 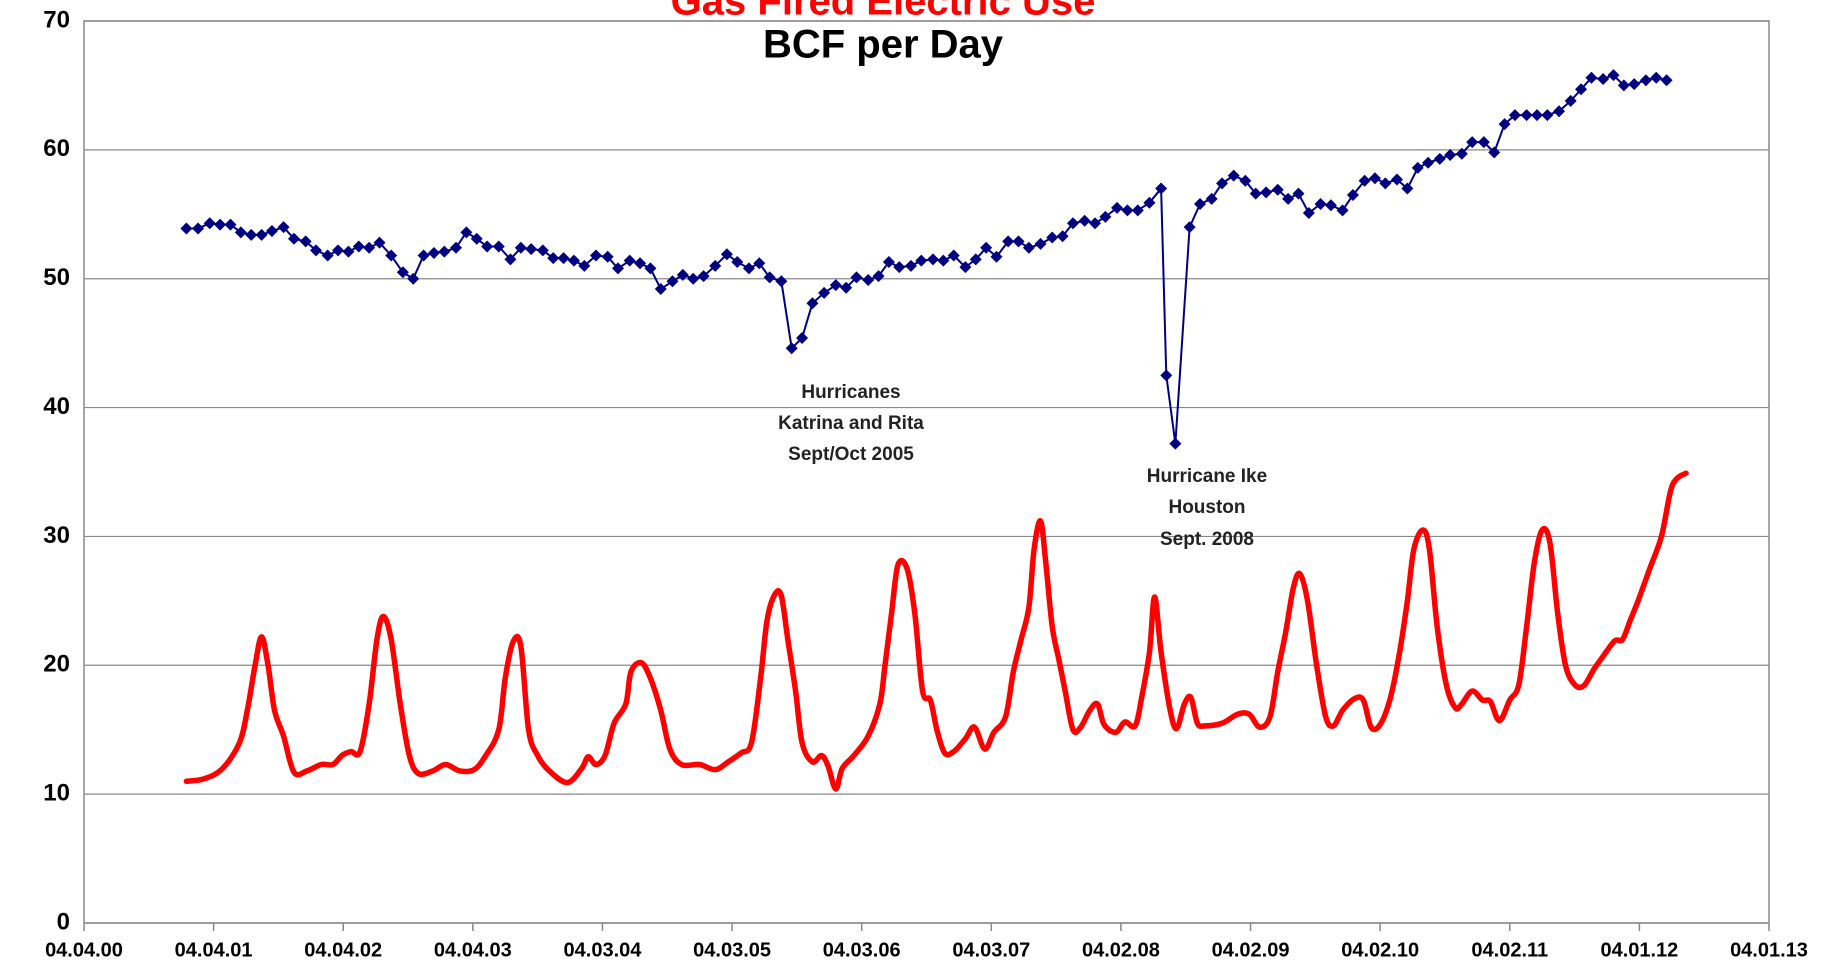 What do you see at coordinates (991, 950) in the screenshot?
I see `x-tick-label: 04.03.07` at bounding box center [991, 950].